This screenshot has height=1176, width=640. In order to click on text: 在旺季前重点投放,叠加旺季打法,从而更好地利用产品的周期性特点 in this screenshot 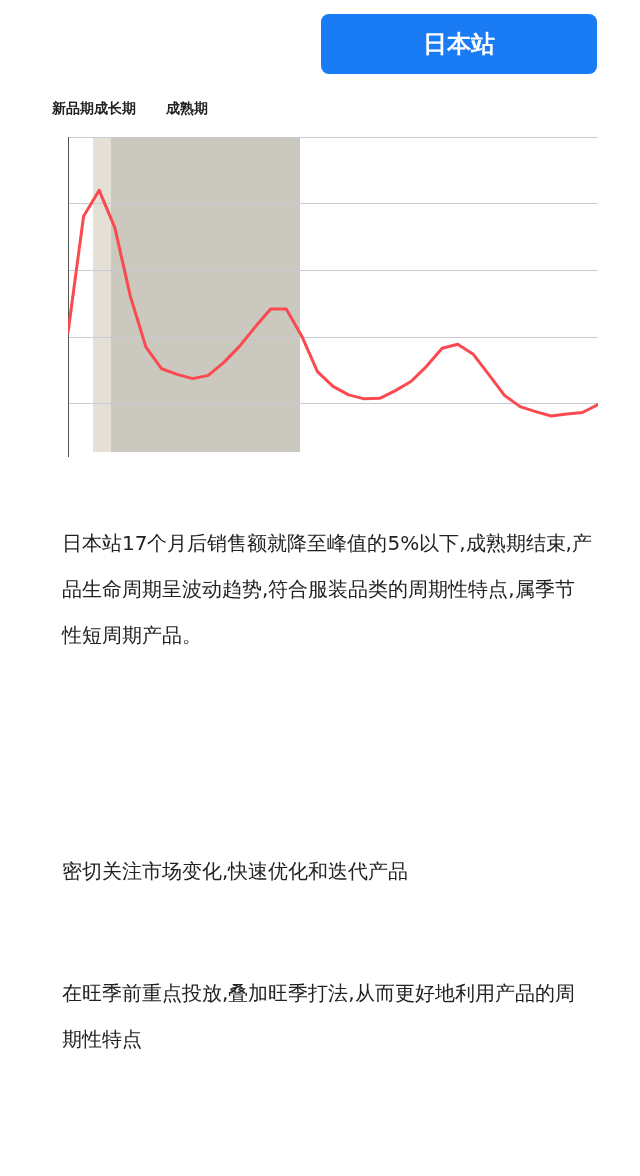, I will do `click(319, 1016)`.